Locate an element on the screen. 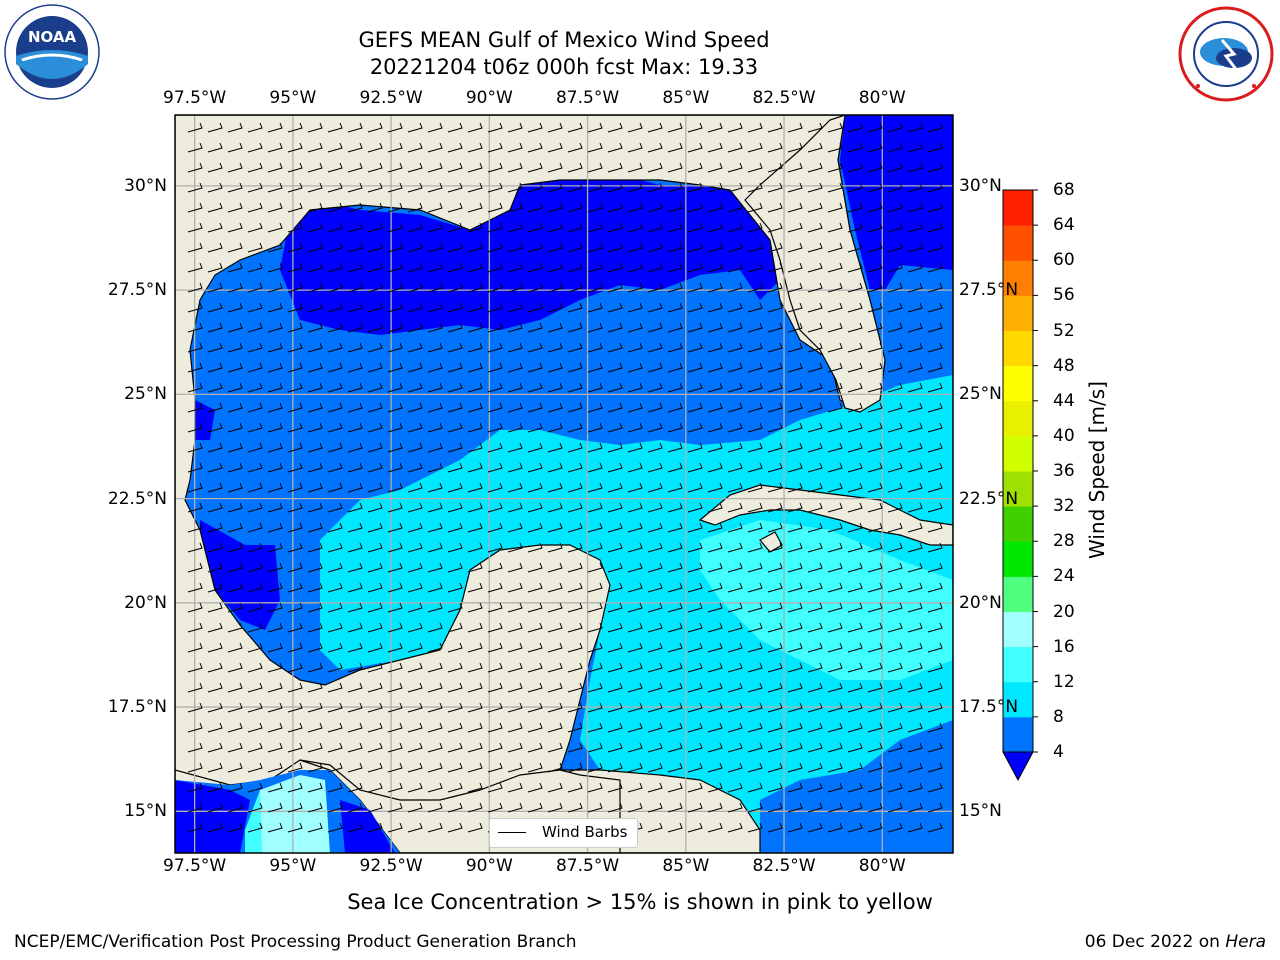 The width and height of the screenshot is (1280, 960). wind-zone-under4-south2 is located at coordinates (212, 816).